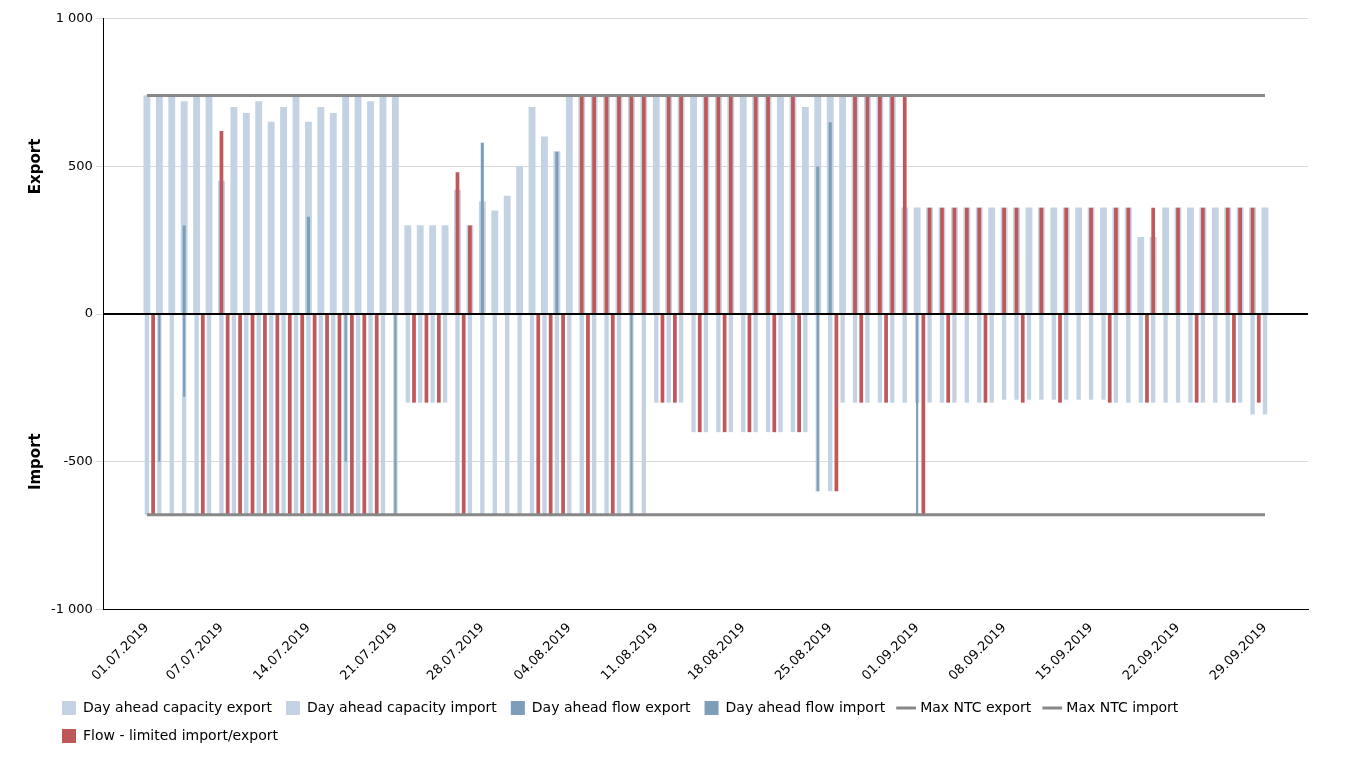 Image resolution: width=1348 pixels, height=762 pixels. I want to click on legend-label: Day ahead flow export, so click(611, 706).